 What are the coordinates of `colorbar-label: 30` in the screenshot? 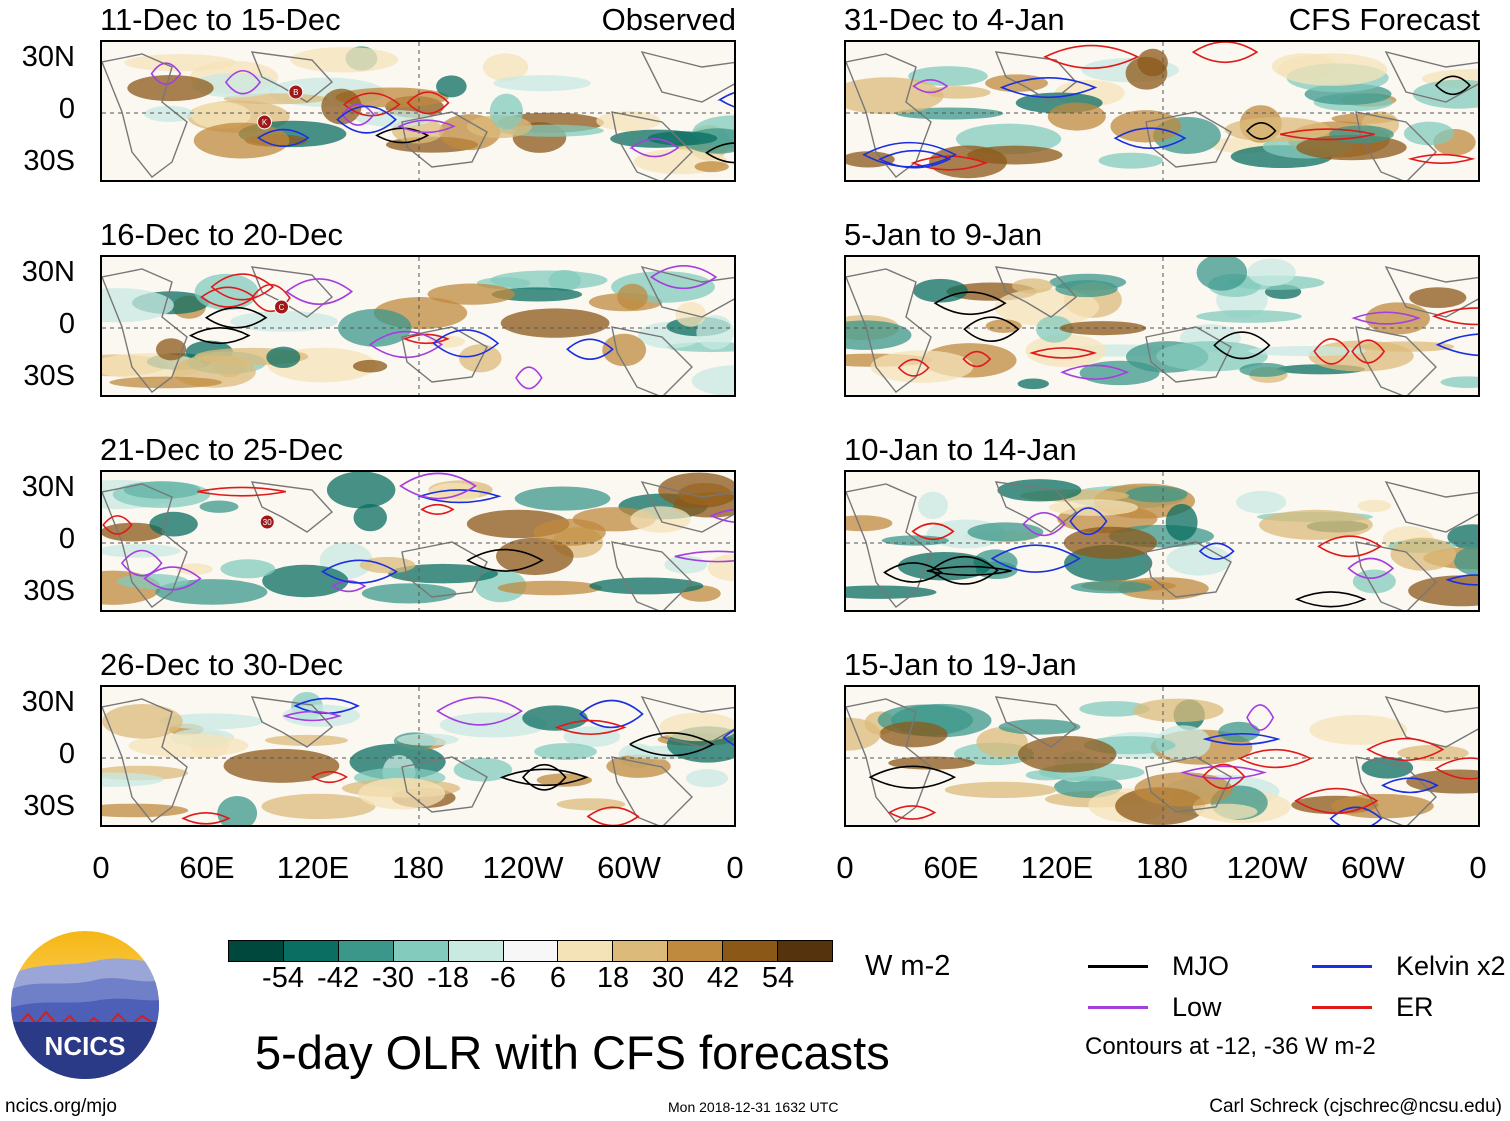 It's located at (668, 978).